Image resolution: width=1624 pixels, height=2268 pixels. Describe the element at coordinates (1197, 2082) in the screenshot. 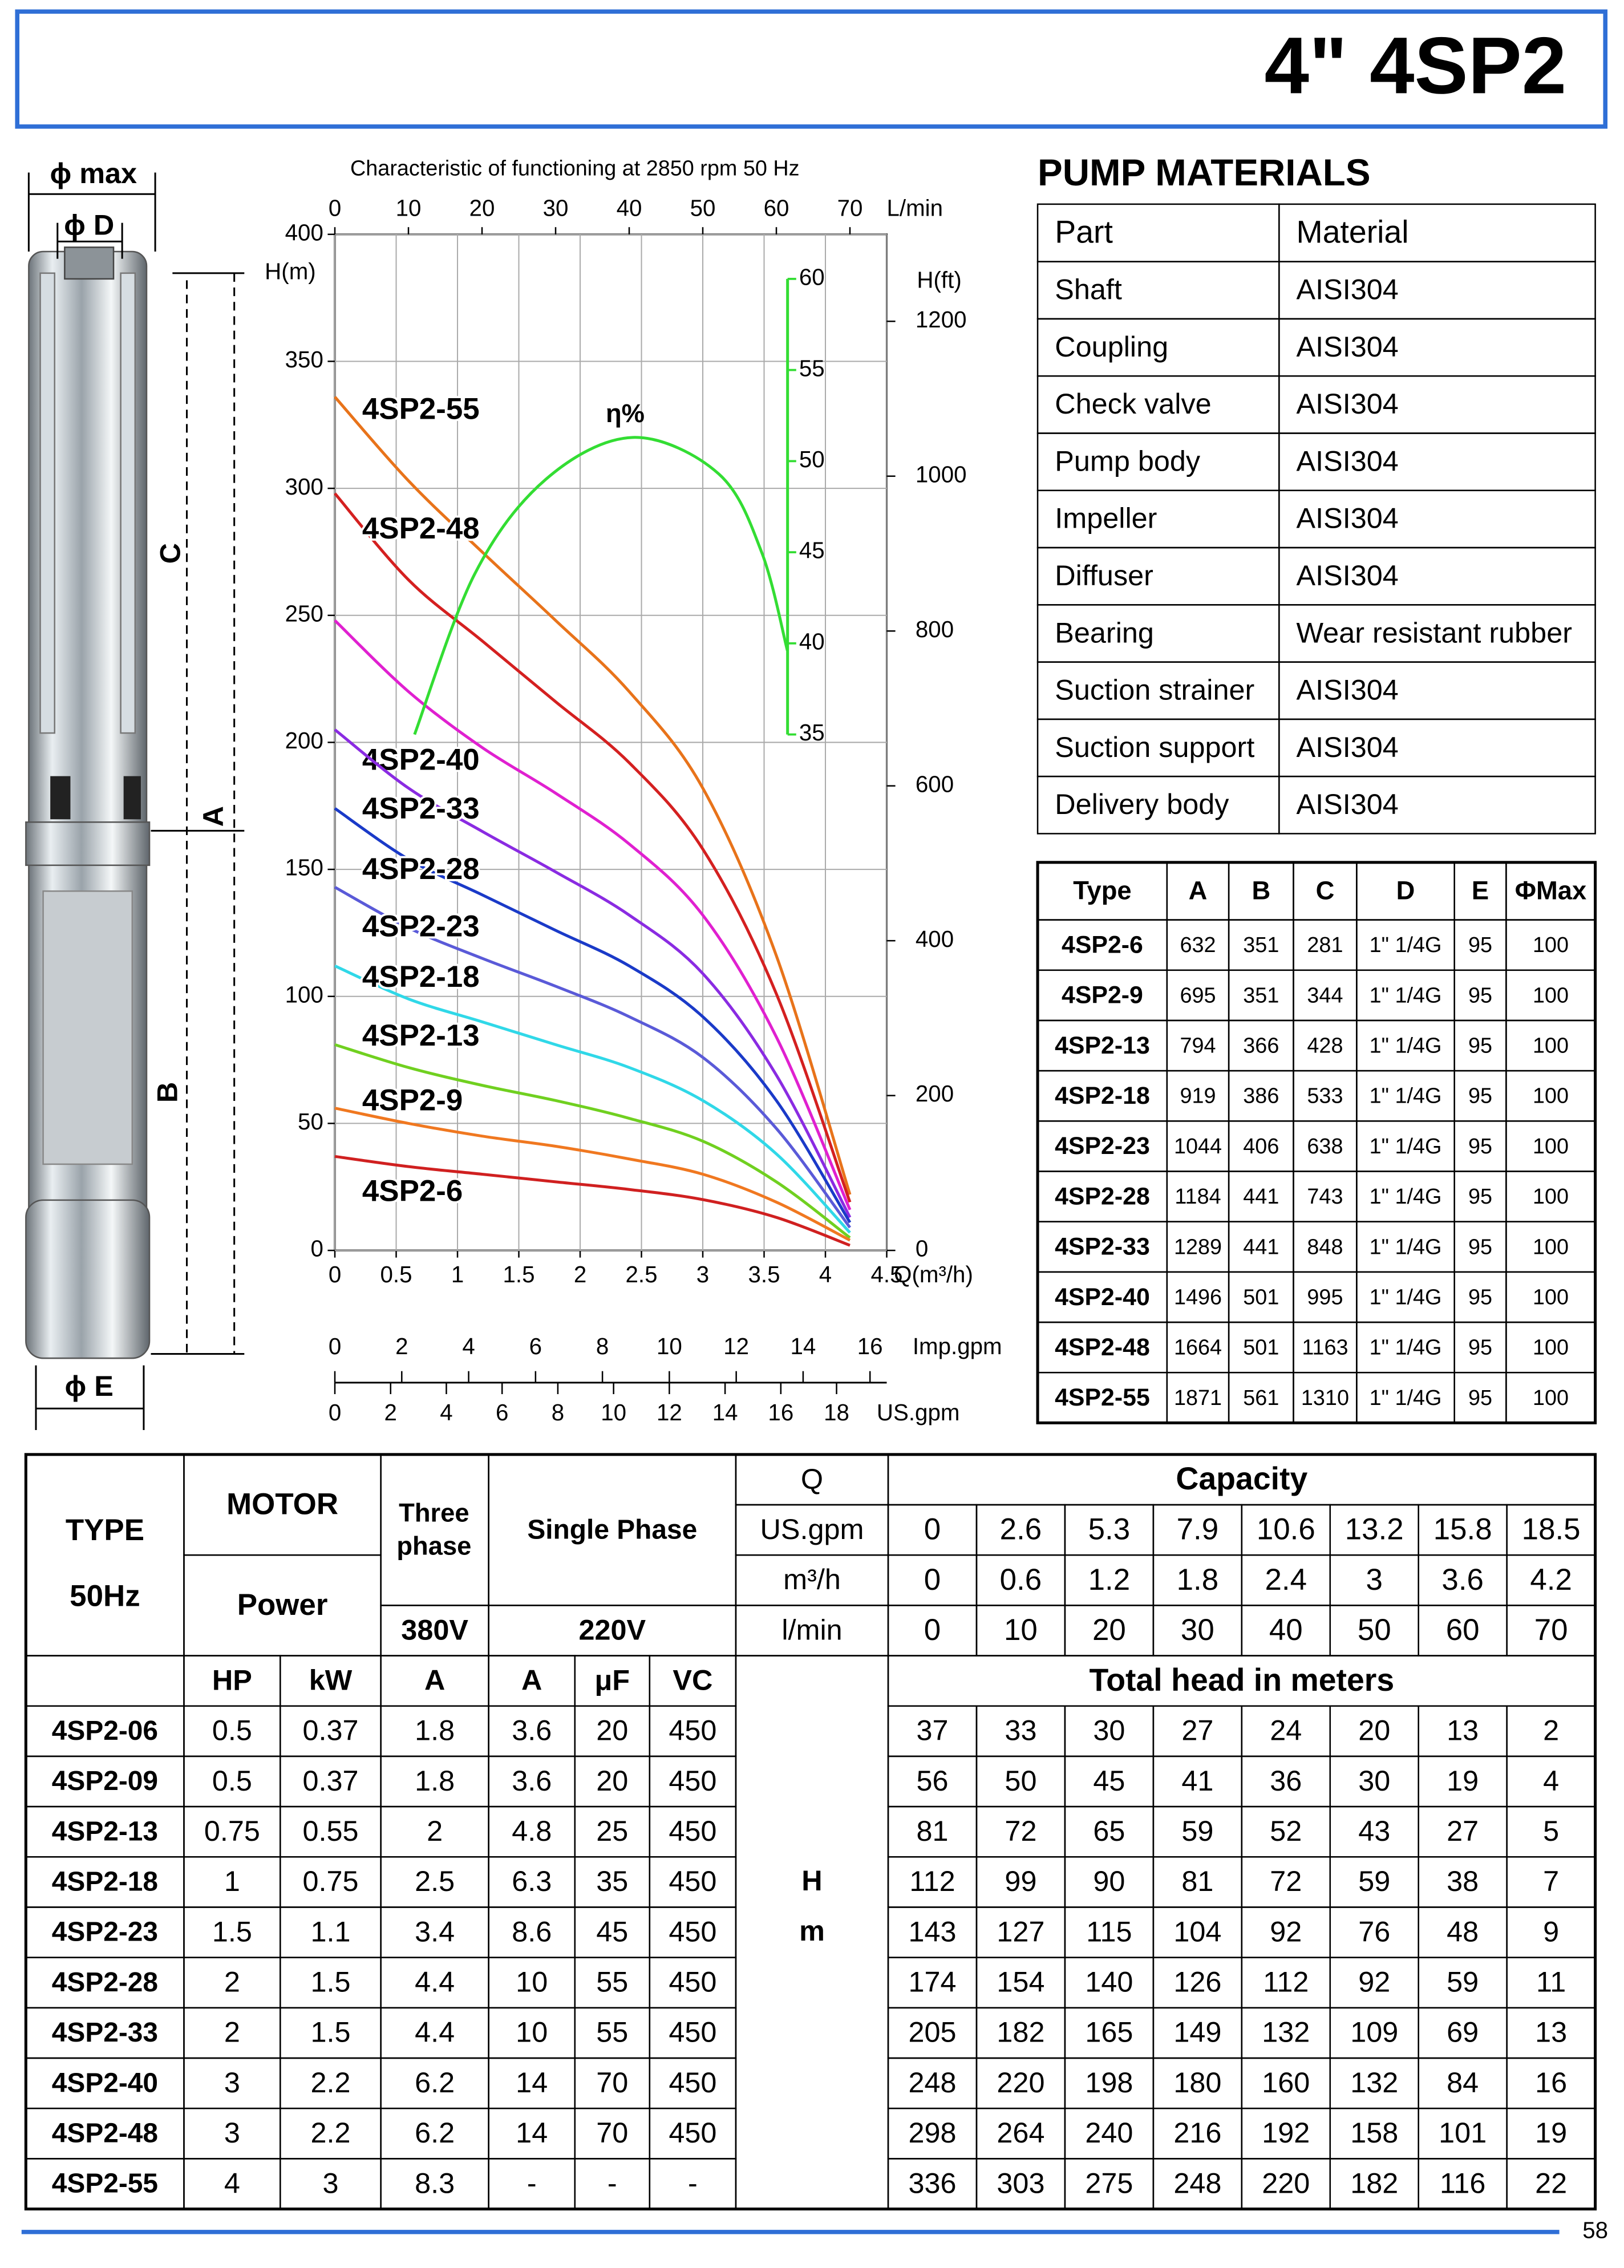

I see `cell-text: 180` at that location.